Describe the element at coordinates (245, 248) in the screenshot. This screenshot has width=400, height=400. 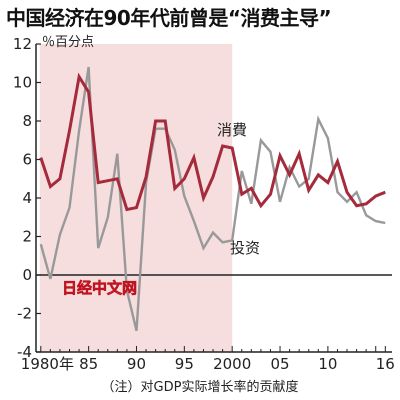
I see `investment-series-label: 投资` at that location.